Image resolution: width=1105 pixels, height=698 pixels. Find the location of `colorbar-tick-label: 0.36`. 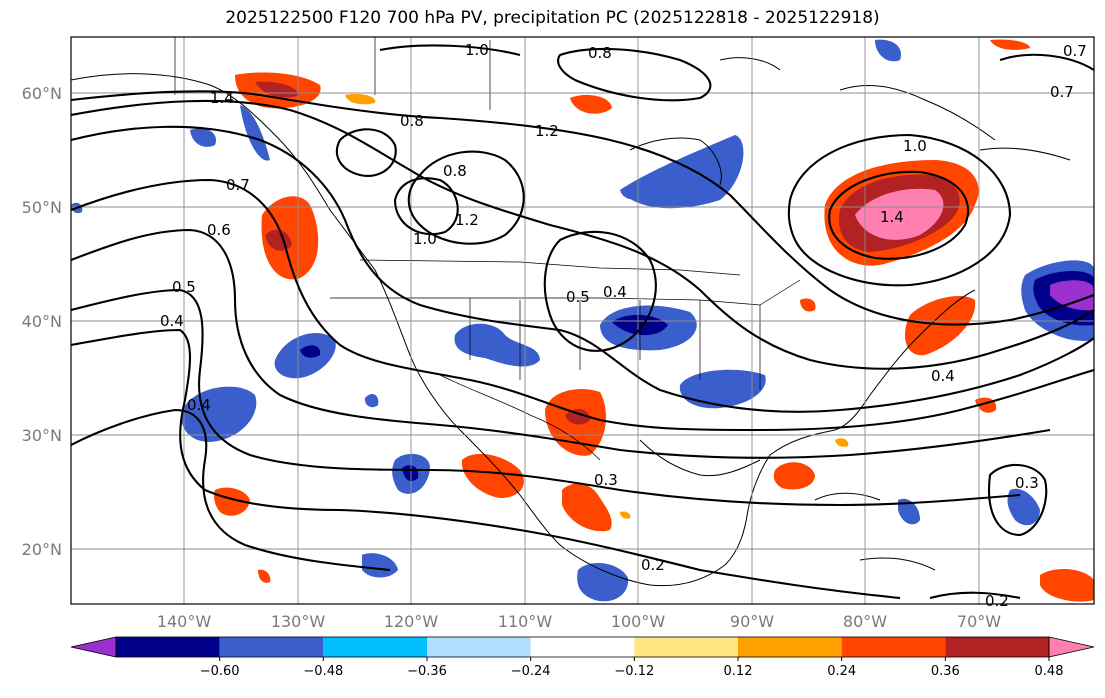

colorbar-tick-label: 0.36 is located at coordinates (945, 671).